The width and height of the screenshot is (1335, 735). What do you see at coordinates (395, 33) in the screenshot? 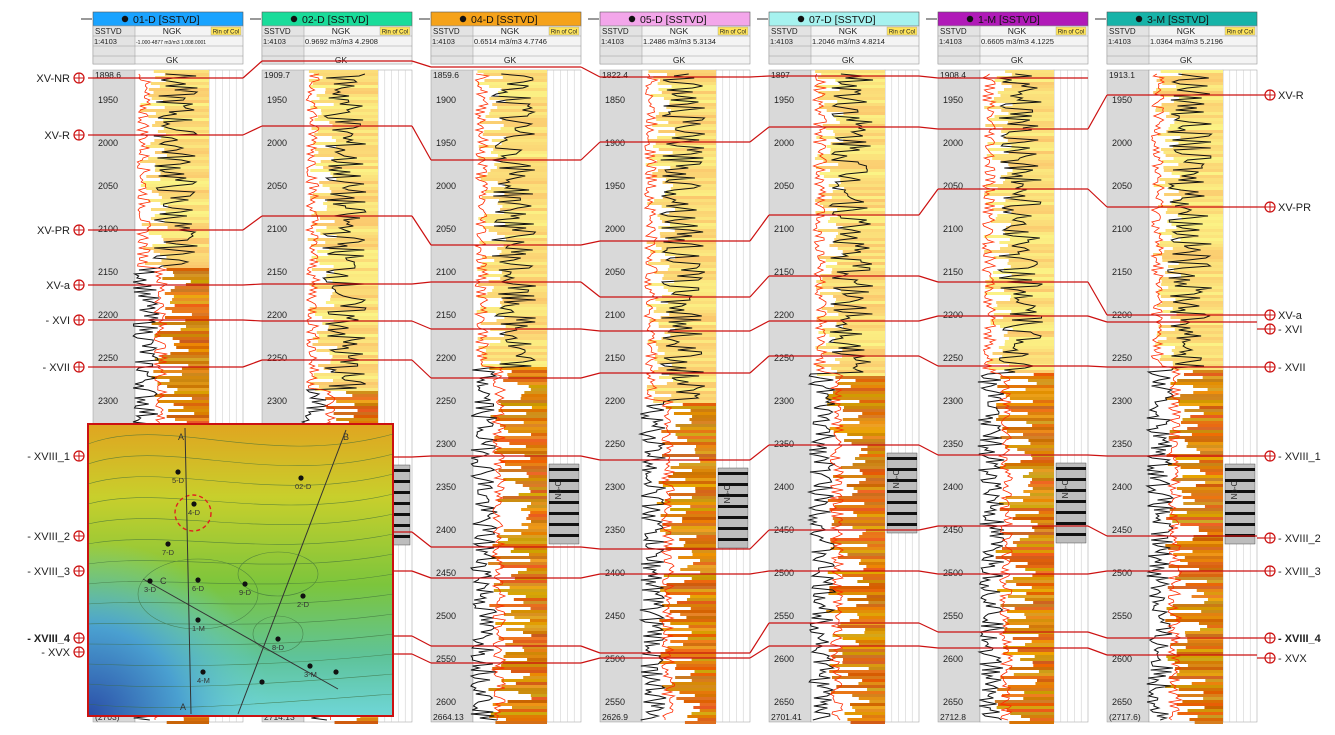
I see `facies-track-label: Rin of Col` at bounding box center [395, 33].